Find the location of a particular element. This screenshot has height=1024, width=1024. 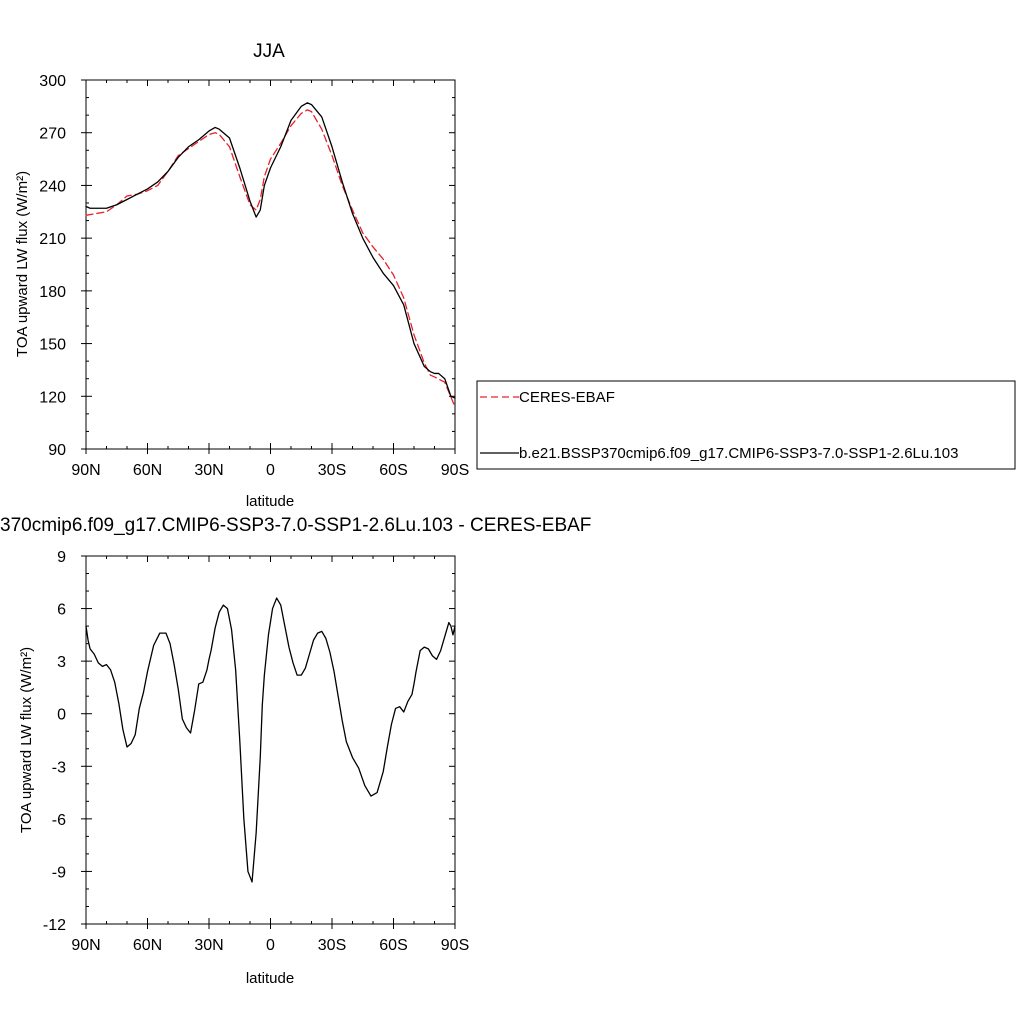

y-tick-label: 9 is located at coordinates (61, 557).